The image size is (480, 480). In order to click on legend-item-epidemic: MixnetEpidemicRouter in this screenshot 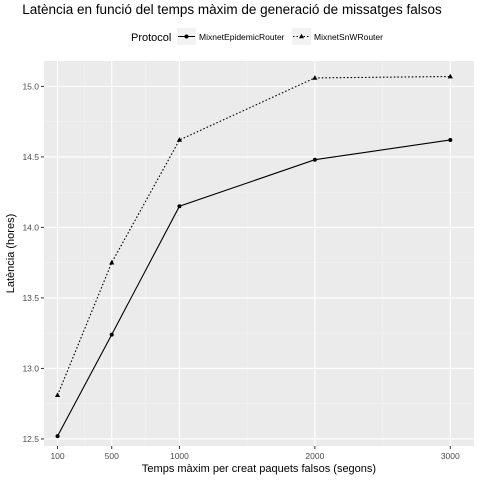, I will do `click(231, 36)`.